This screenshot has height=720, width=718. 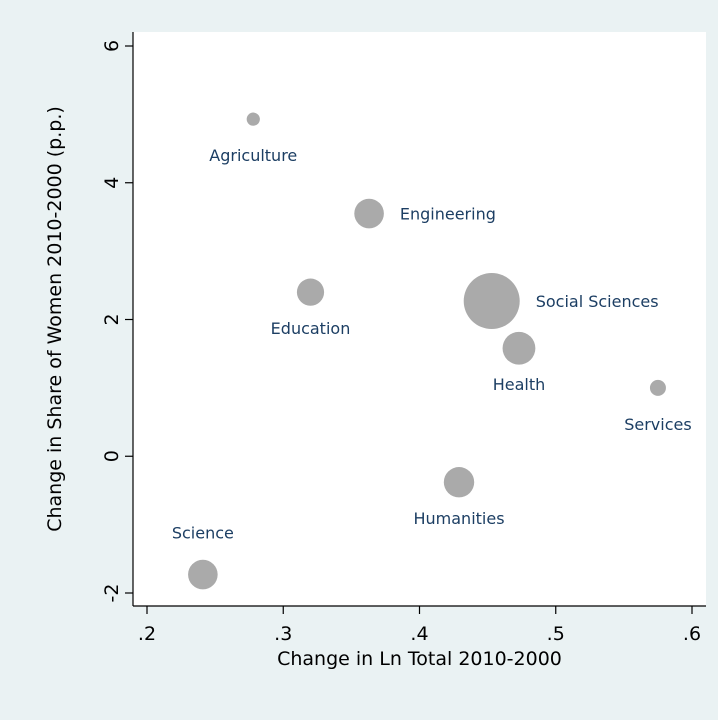 What do you see at coordinates (419, 634) in the screenshot?
I see `x-tick-label: .4` at bounding box center [419, 634].